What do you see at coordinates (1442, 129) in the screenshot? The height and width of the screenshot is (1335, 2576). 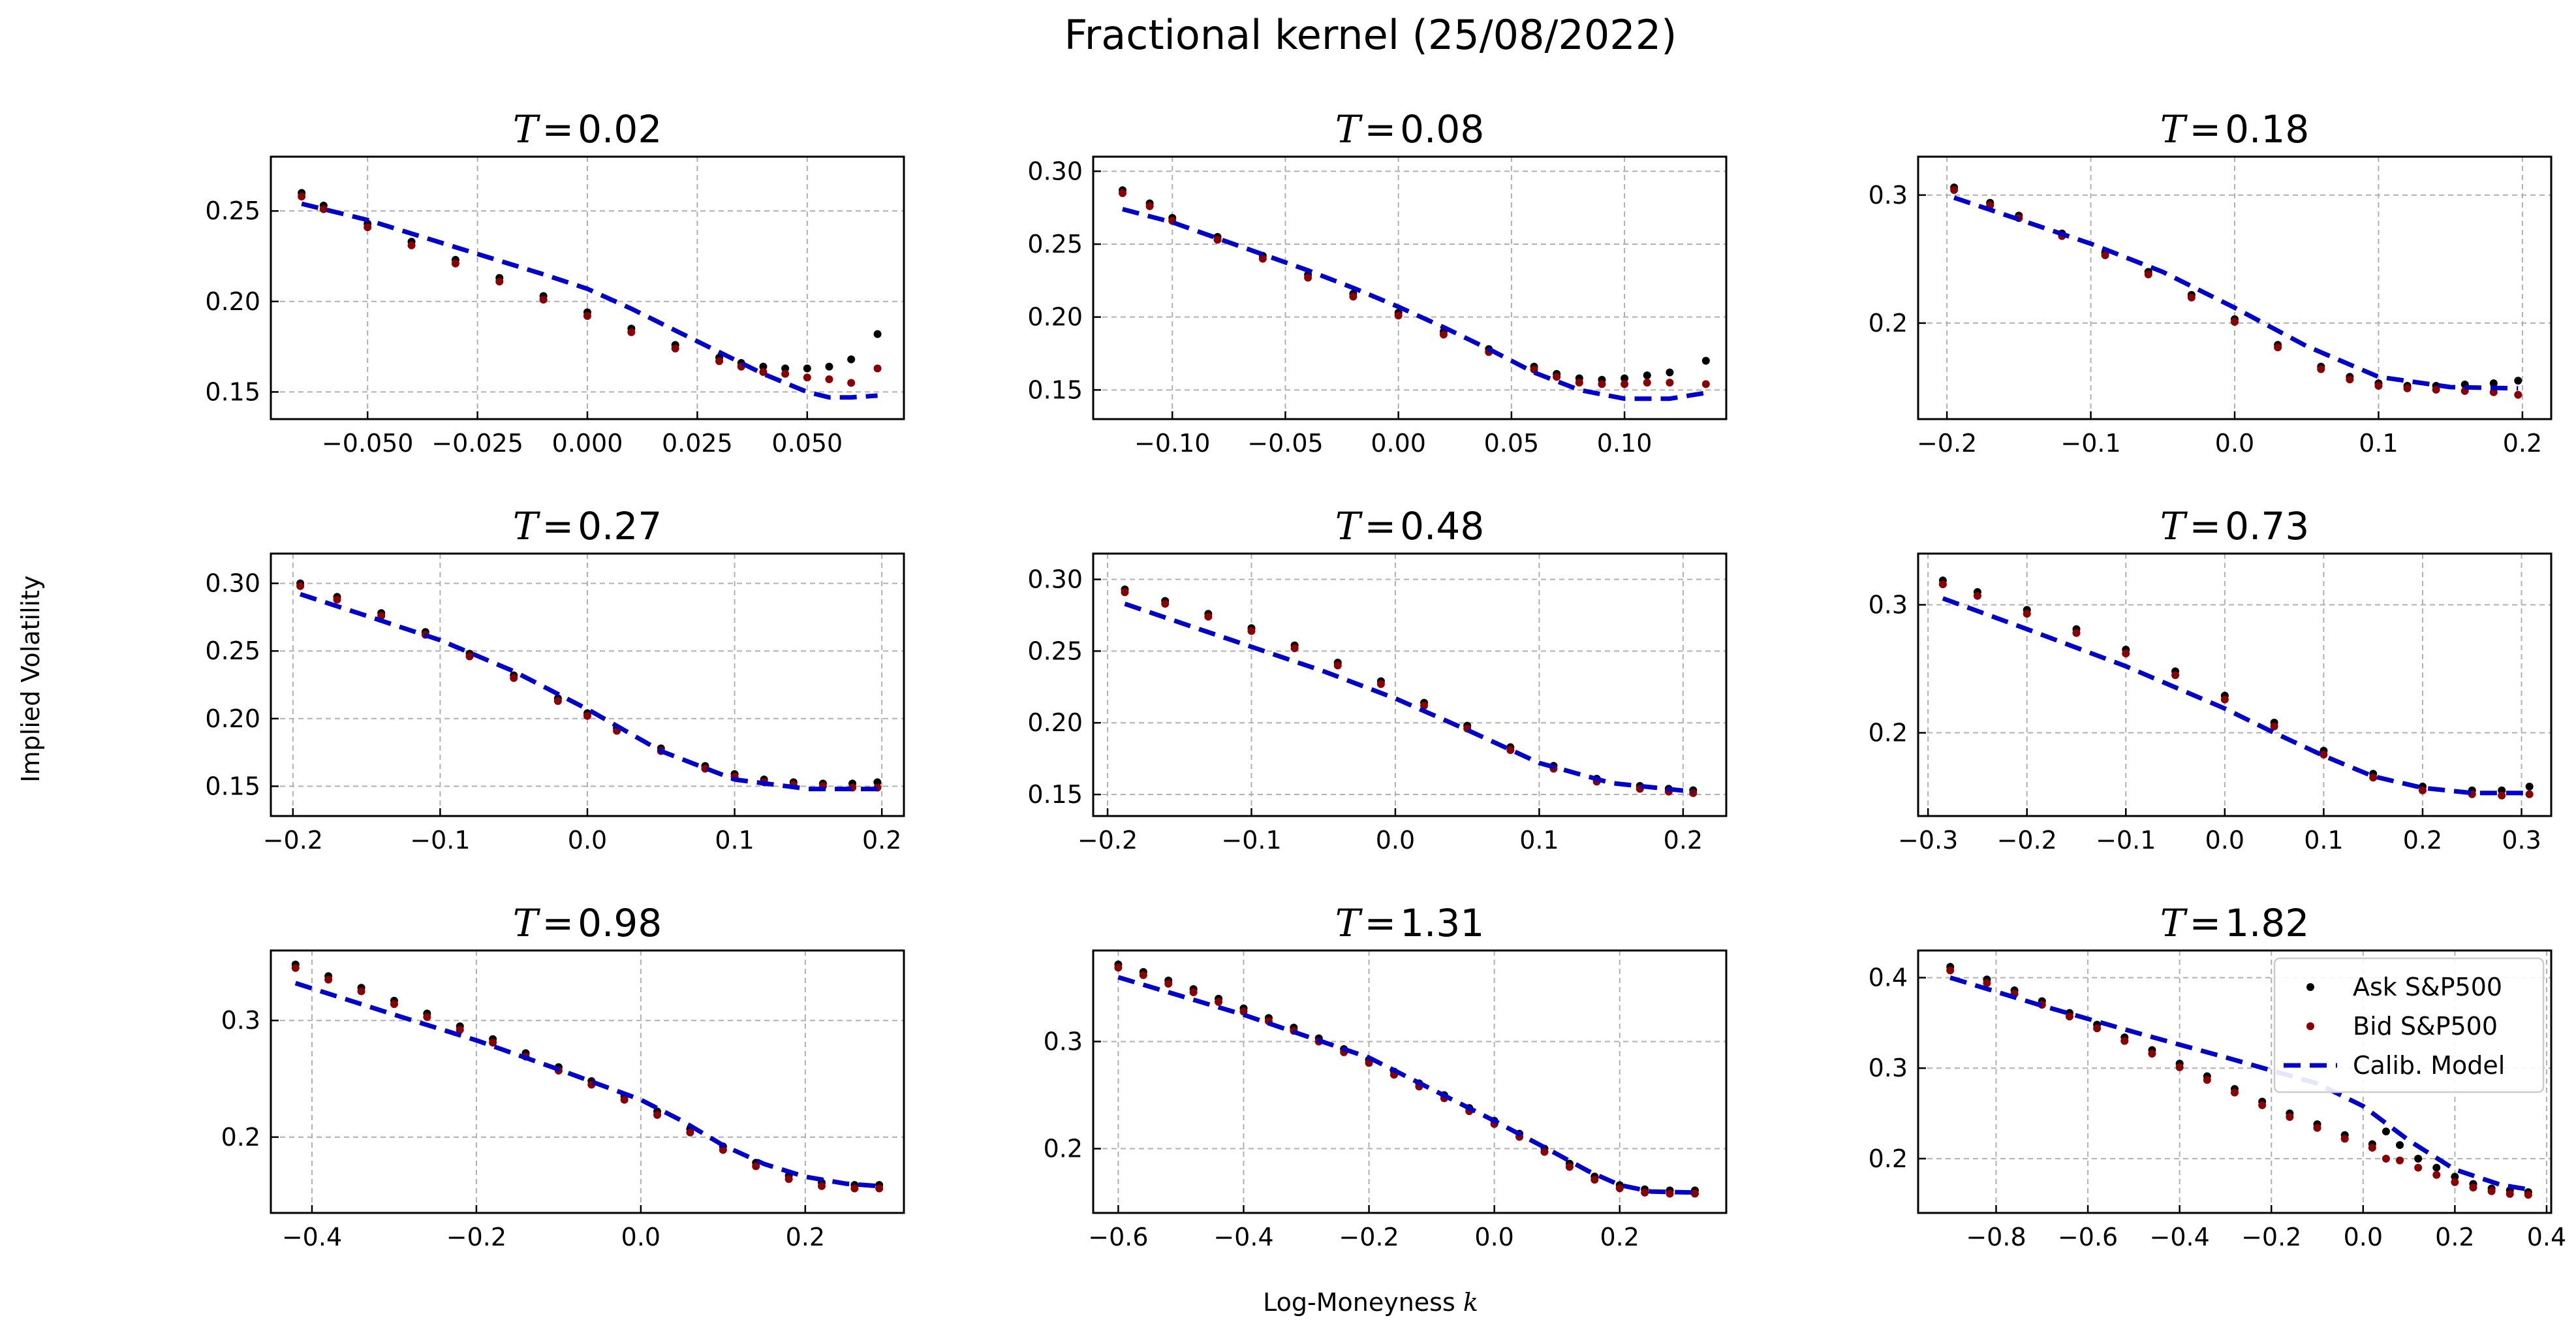 I see `subplot-title-value: 0.08` at bounding box center [1442, 129].